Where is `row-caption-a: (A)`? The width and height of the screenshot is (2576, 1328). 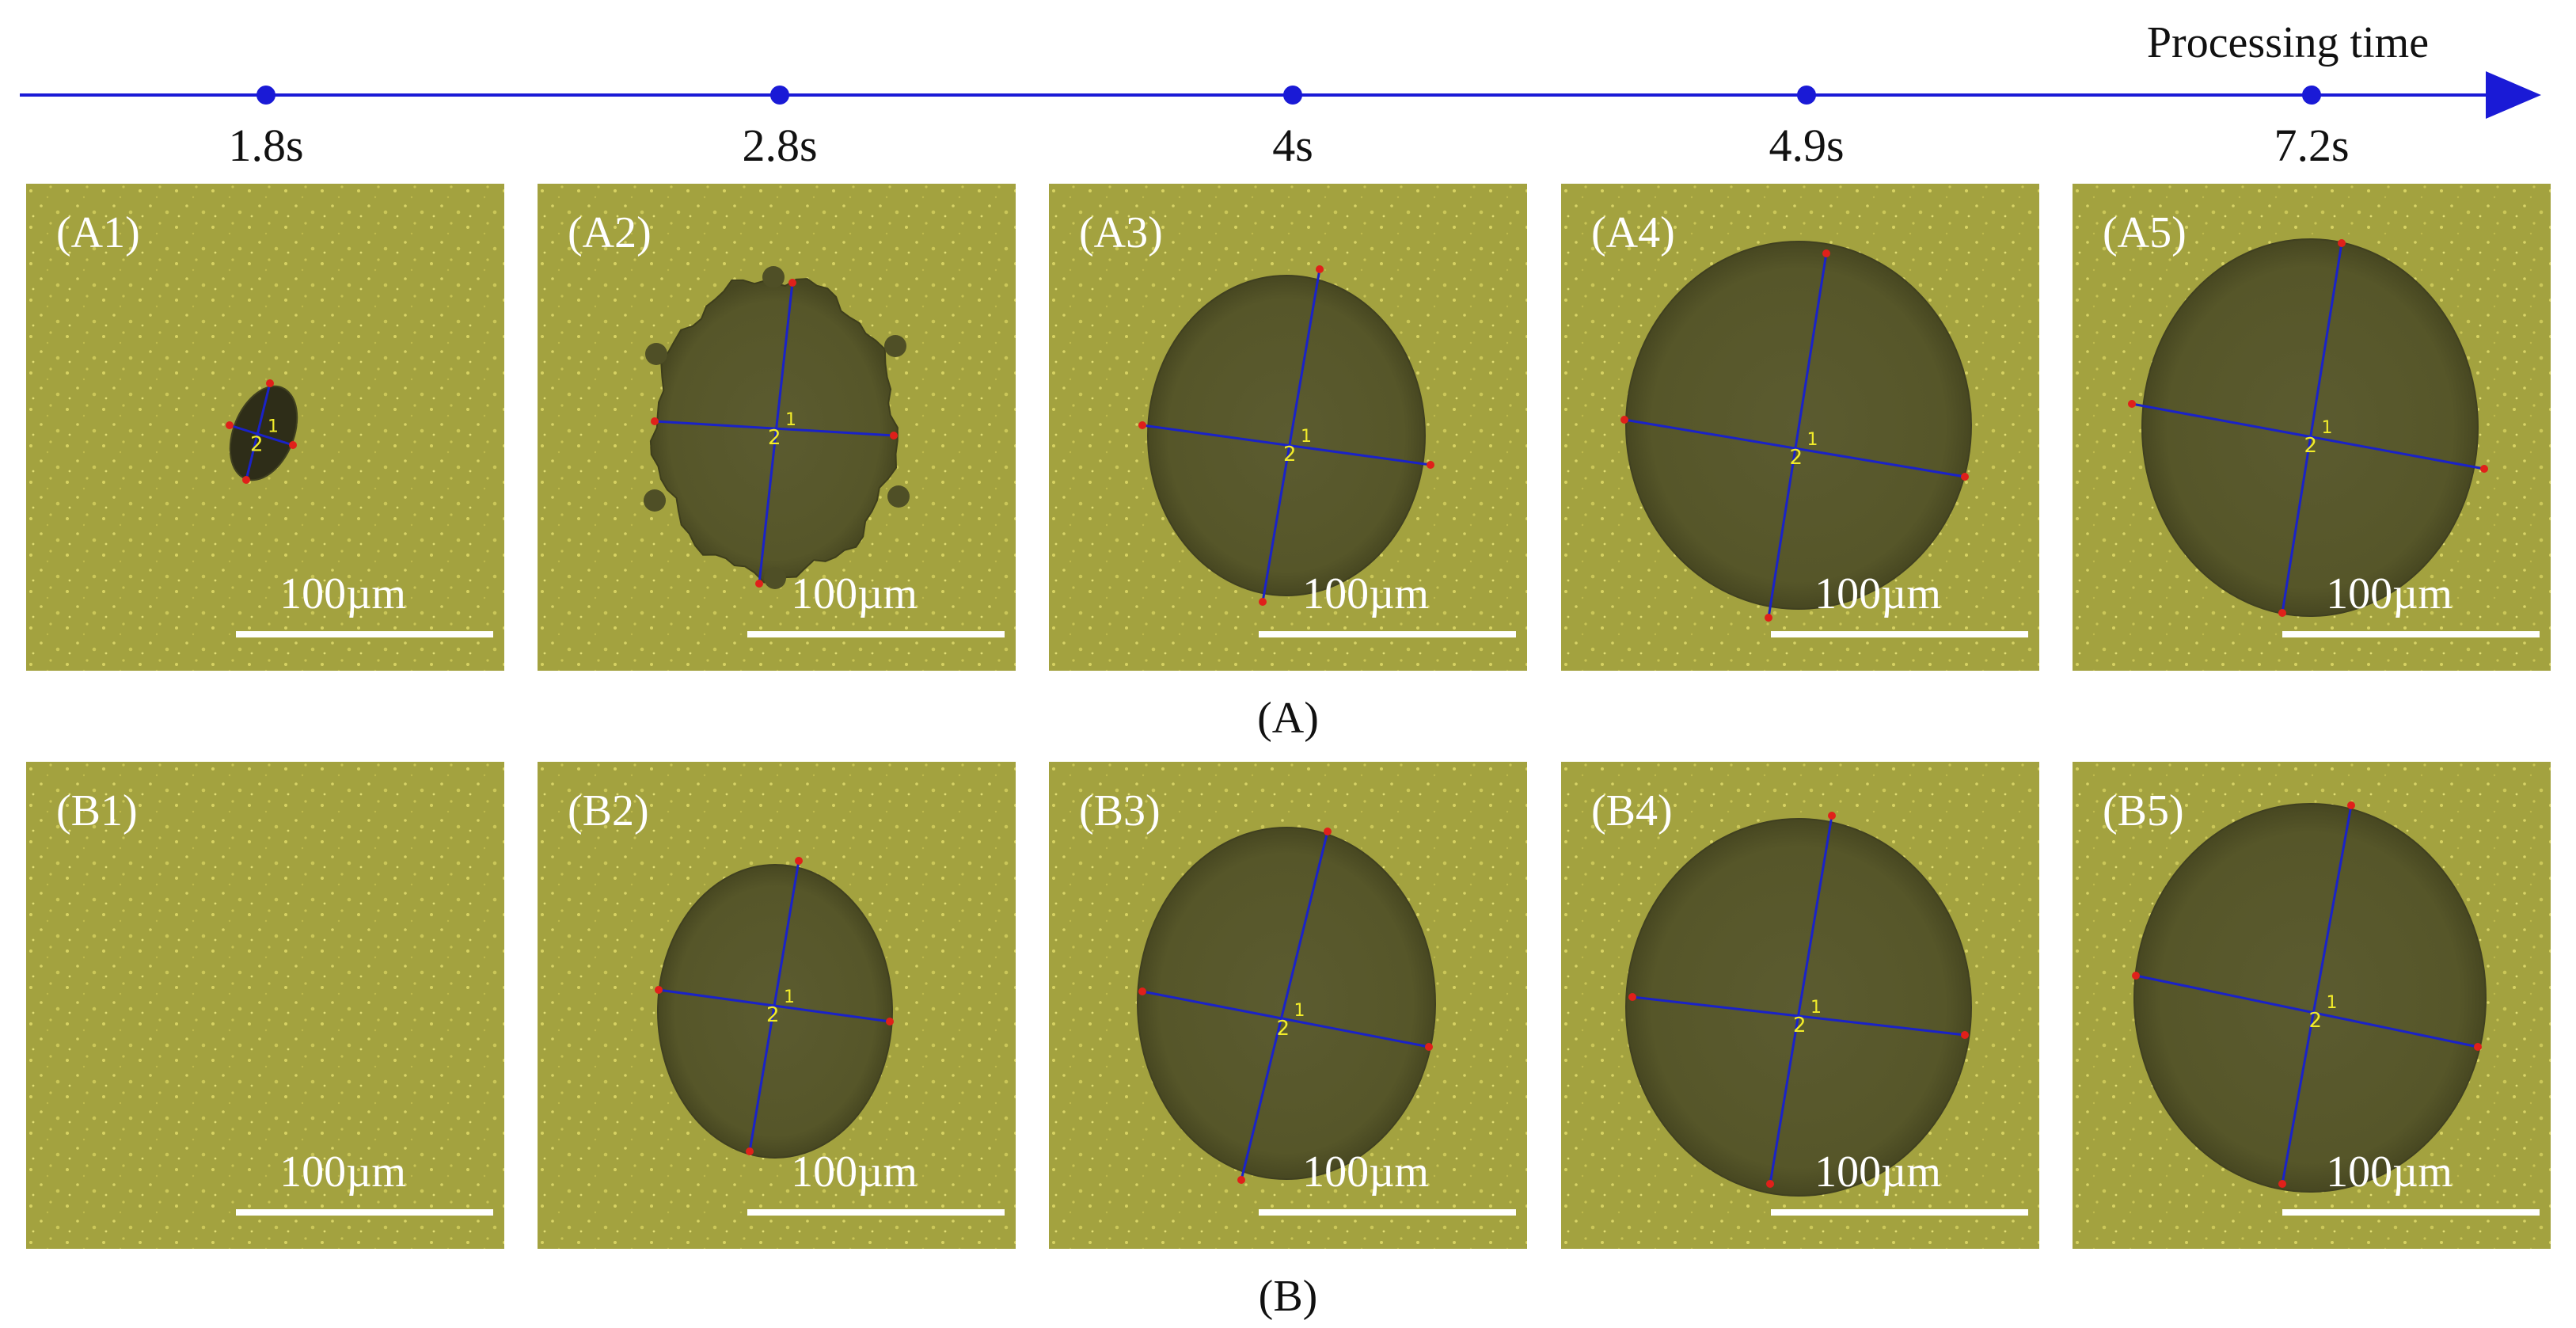
row-caption-a: (A) is located at coordinates (1288, 718).